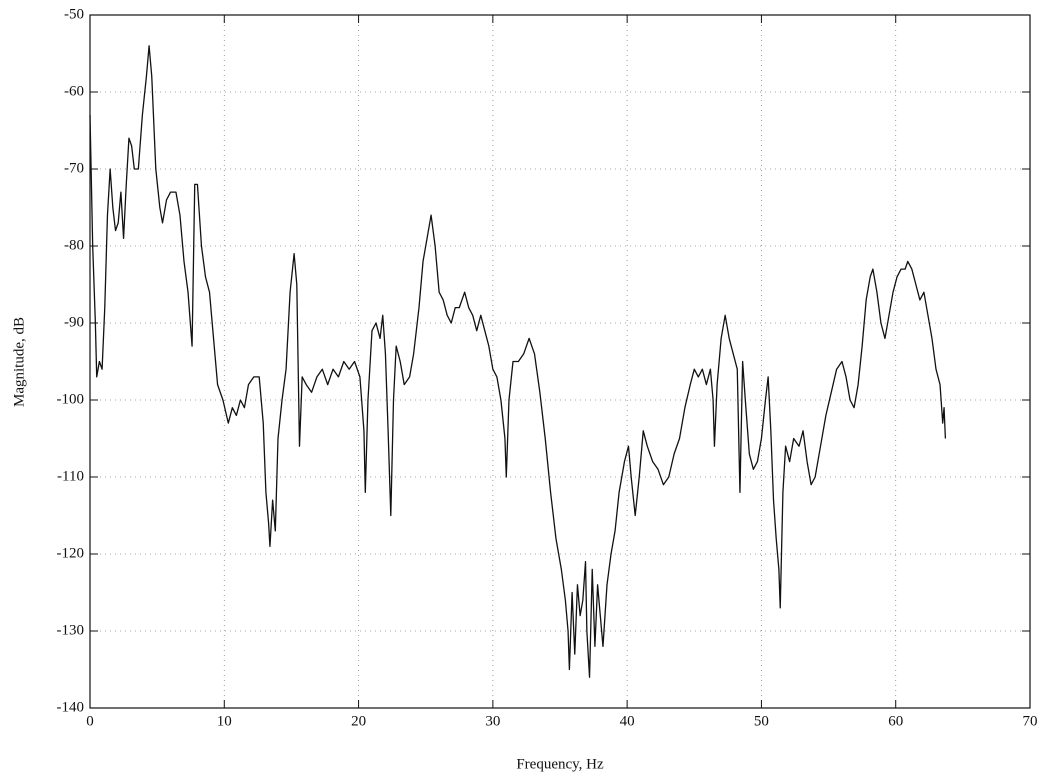 The image size is (1050, 779). Describe the element at coordinates (74, 245) in the screenshot. I see `y-tick-label: -80` at that location.